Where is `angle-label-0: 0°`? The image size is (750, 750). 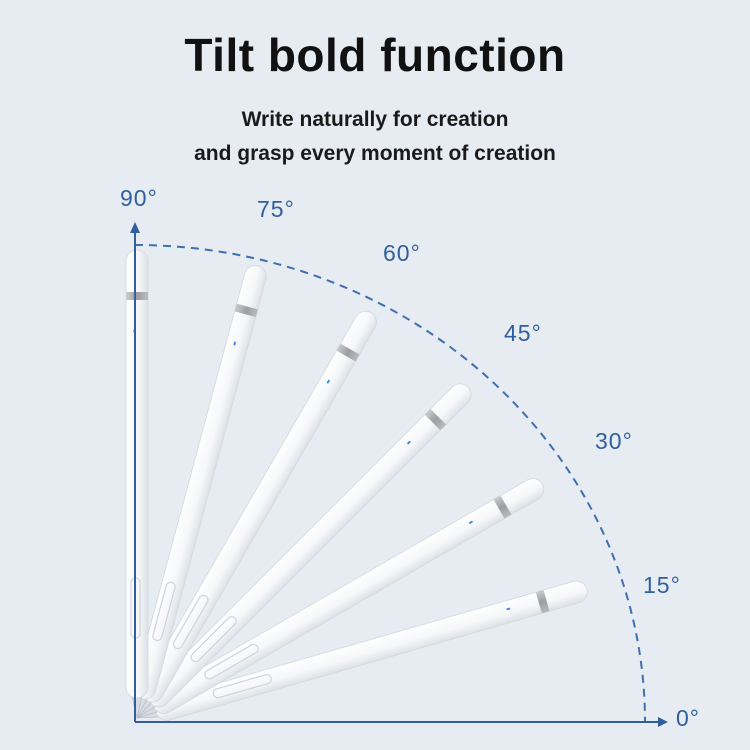 angle-label-0: 0° is located at coordinates (688, 718).